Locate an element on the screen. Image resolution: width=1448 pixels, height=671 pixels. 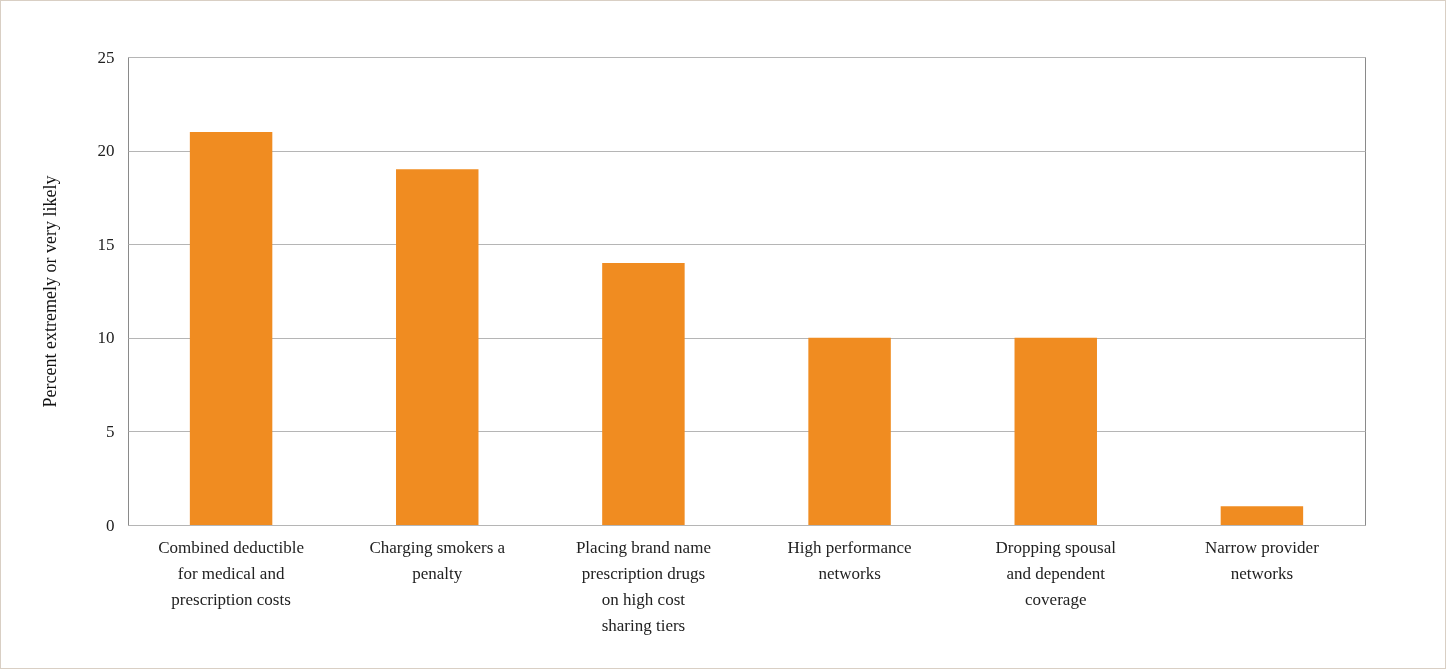
x-tick-label: High performance networks is located at coordinates (849, 560).